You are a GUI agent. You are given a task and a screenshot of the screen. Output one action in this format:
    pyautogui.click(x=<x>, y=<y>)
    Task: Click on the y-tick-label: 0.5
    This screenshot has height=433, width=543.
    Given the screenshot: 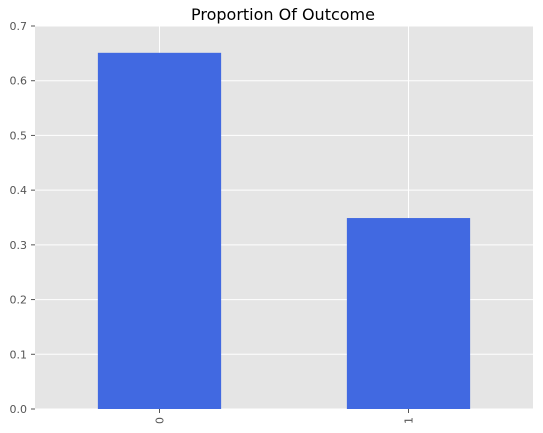 What is the action you would take?
    pyautogui.click(x=19, y=135)
    